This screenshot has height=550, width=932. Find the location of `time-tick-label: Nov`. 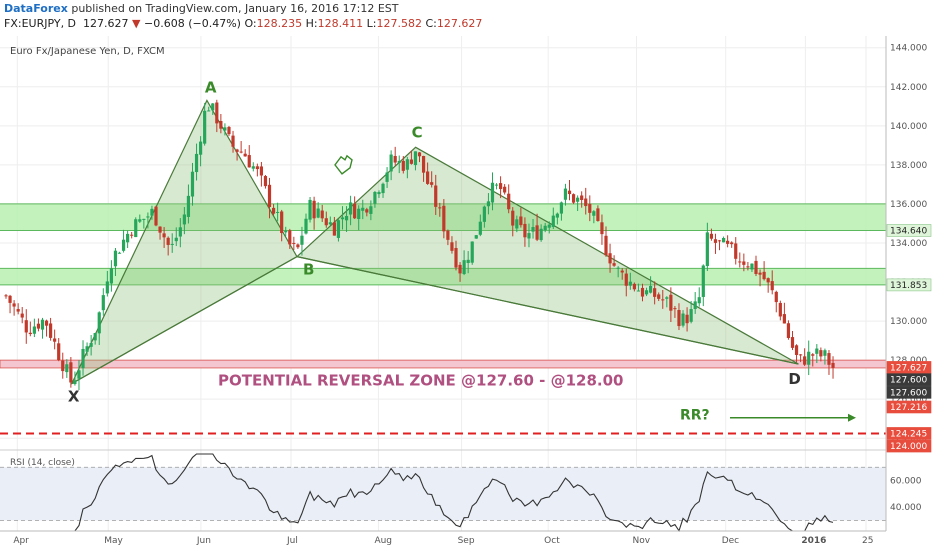

time-tick-label: Nov is located at coordinates (642, 541).